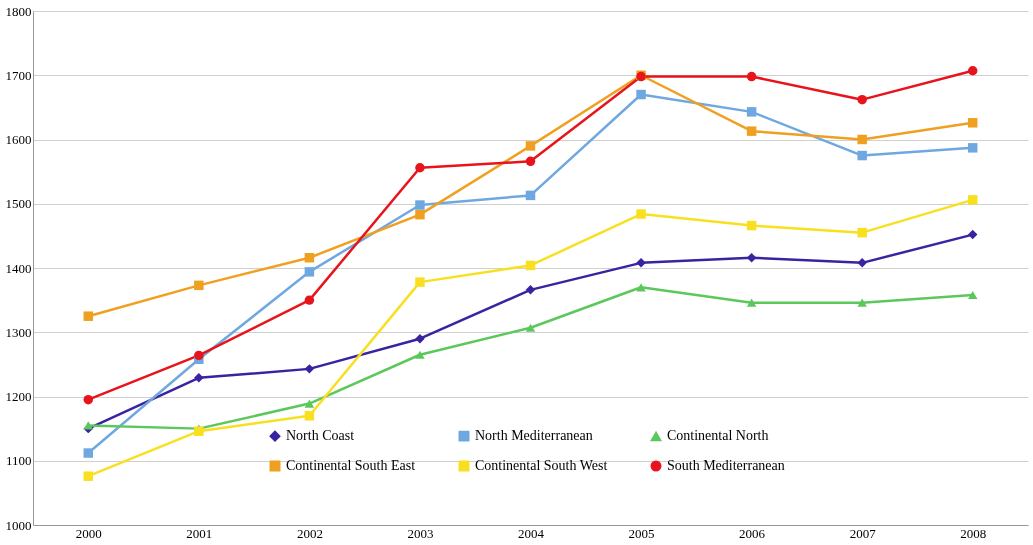 Image resolution: width=1033 pixels, height=545 pixels. What do you see at coordinates (18, 75) in the screenshot?
I see `y-tick-label: 1700` at bounding box center [18, 75].